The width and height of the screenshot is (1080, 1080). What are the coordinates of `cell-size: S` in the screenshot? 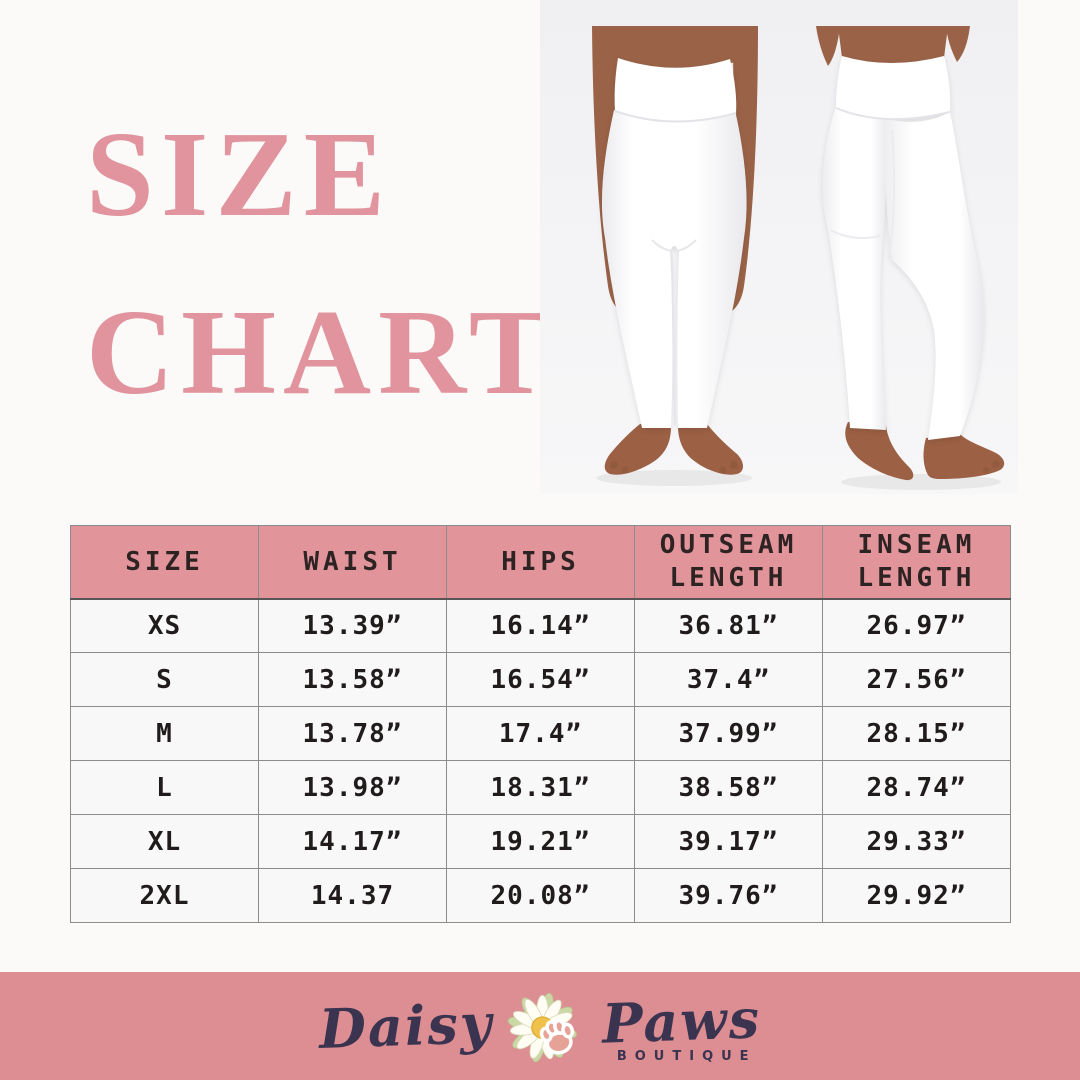 It's located at (164, 679).